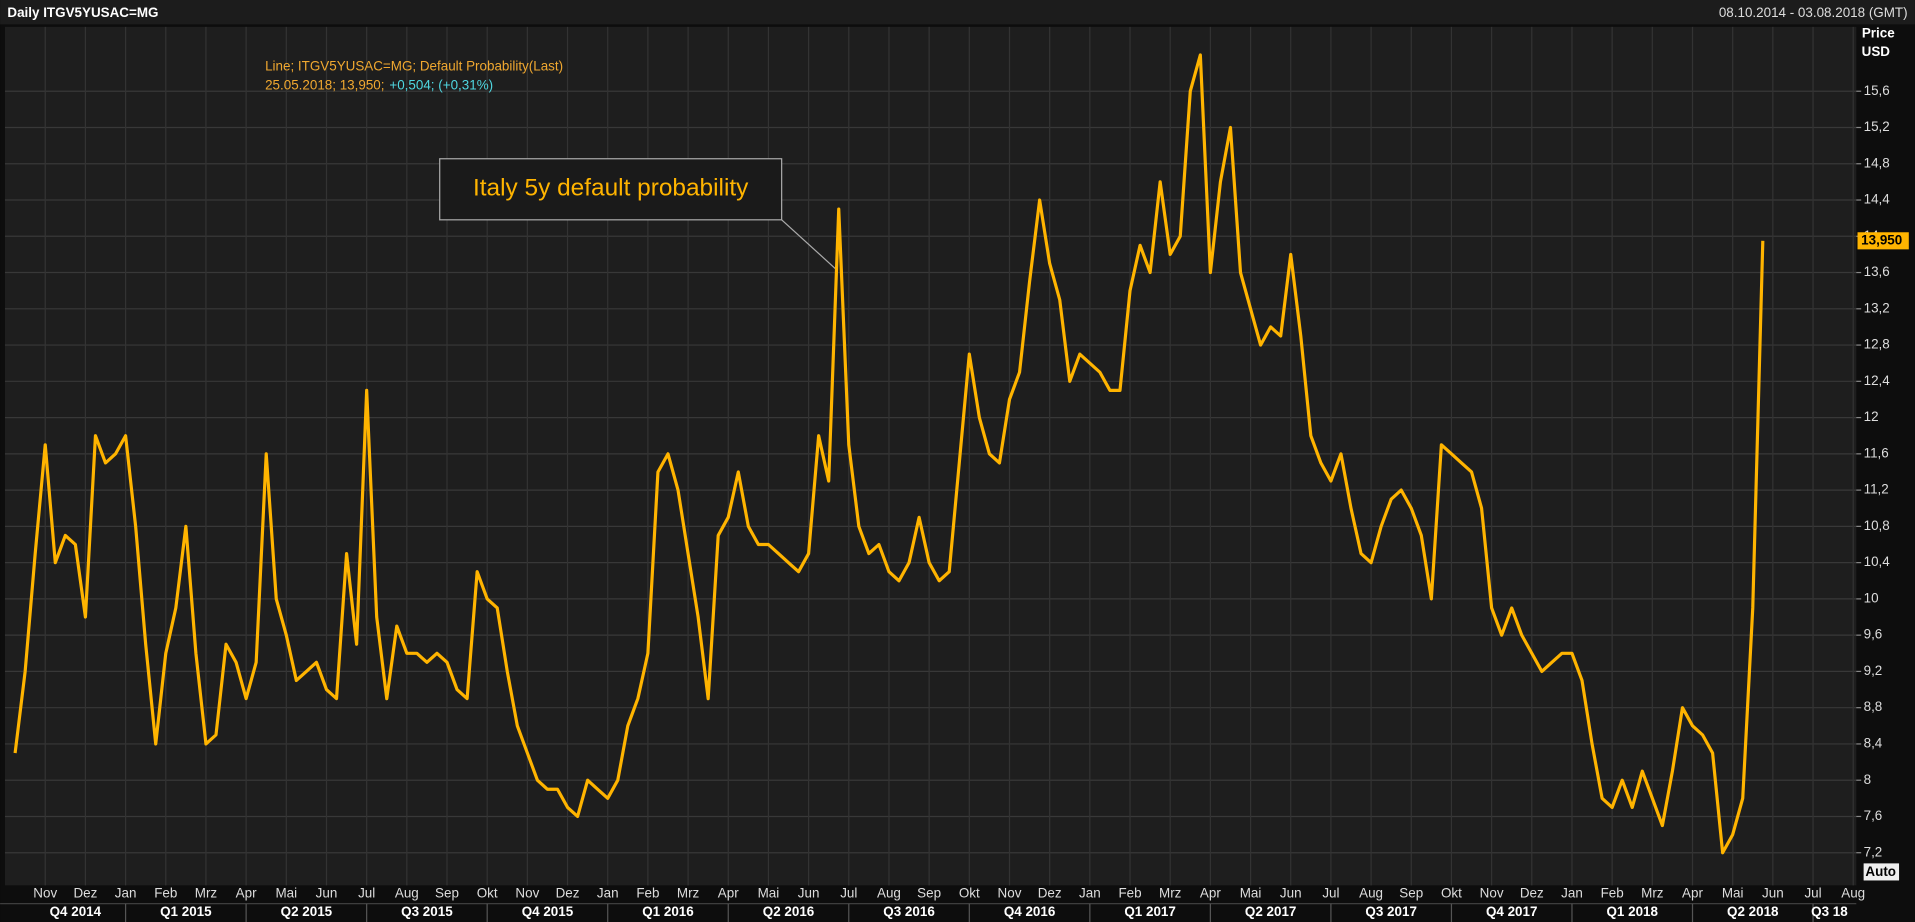  I want to click on quarter-label: Q2 2016, so click(789, 911).